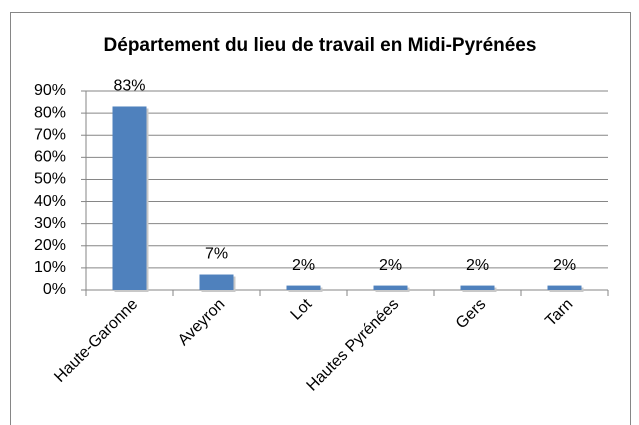 This screenshot has height=425, width=639. Describe the element at coordinates (50, 134) in the screenshot. I see `y-tick-label: 70%` at that location.